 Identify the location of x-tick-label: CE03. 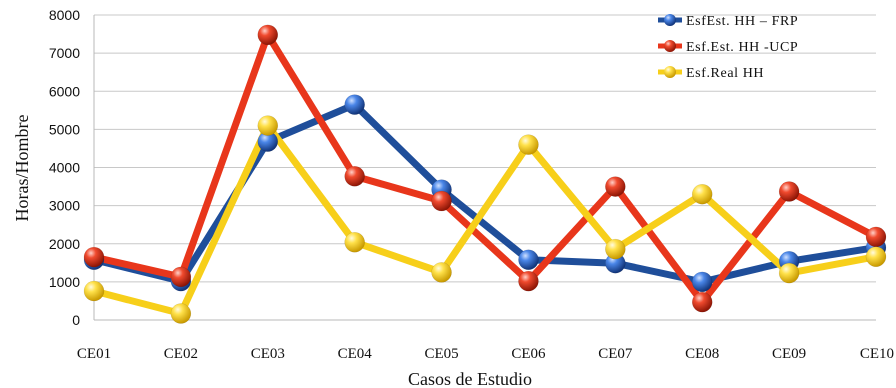
(268, 354).